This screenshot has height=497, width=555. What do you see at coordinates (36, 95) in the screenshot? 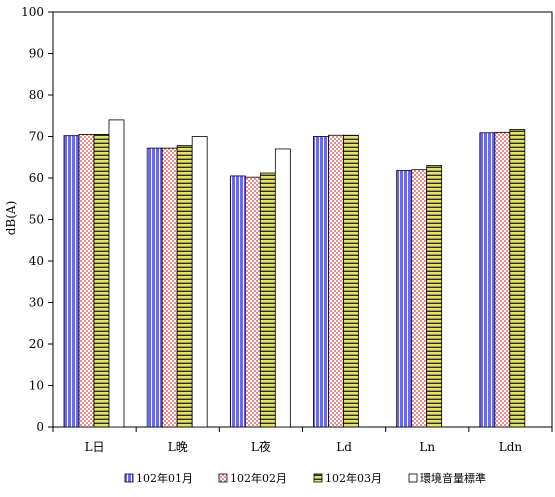
I see `y-tick-label: 80` at bounding box center [36, 95].